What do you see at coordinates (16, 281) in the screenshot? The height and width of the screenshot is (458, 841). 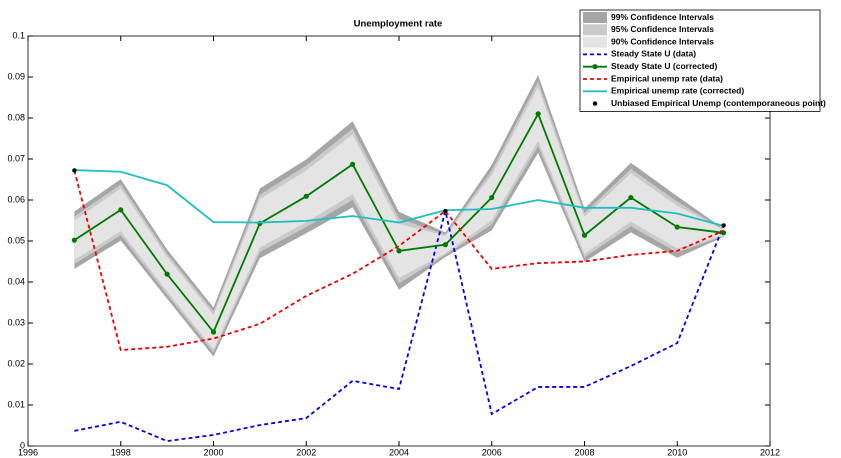 I see `y-tick-label: 0.04` at bounding box center [16, 281].